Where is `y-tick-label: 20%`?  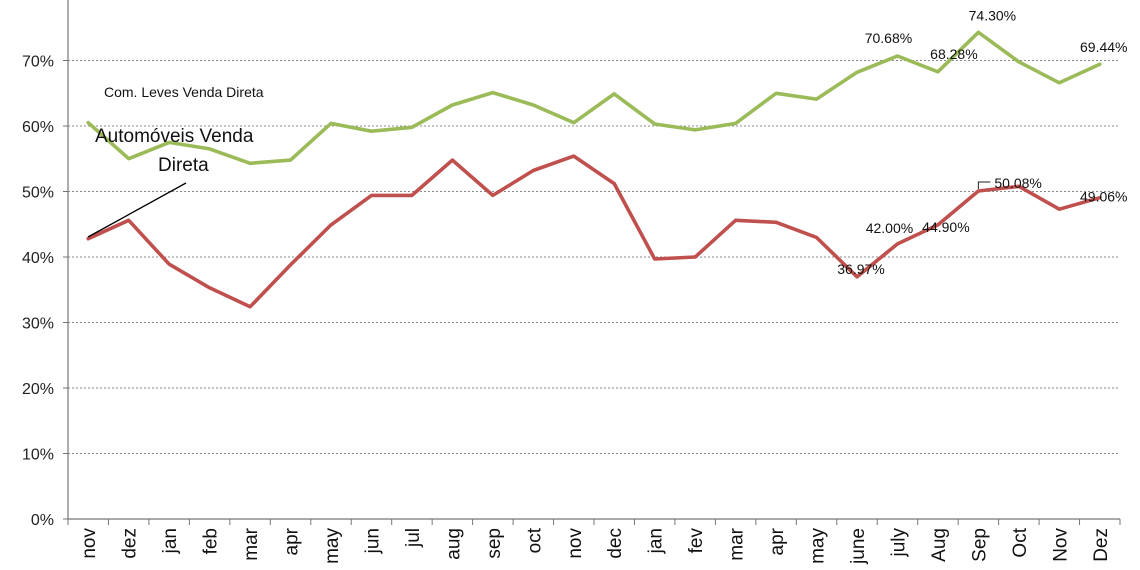 y-tick-label: 20% is located at coordinates (38, 389).